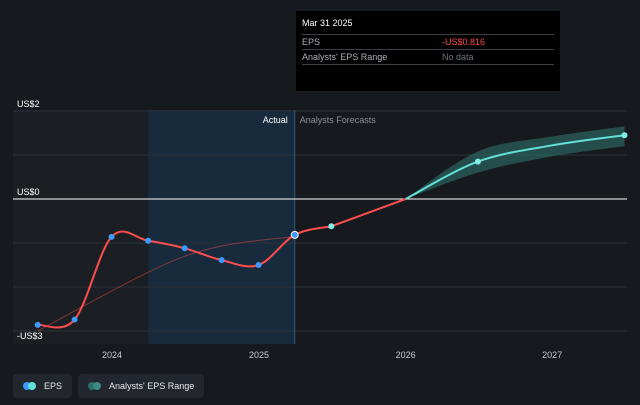 The height and width of the screenshot is (405, 640). Describe the element at coordinates (332, 355) in the screenshot. I see `x-axis-labels: 2024 2025 2026 2027` at that location.